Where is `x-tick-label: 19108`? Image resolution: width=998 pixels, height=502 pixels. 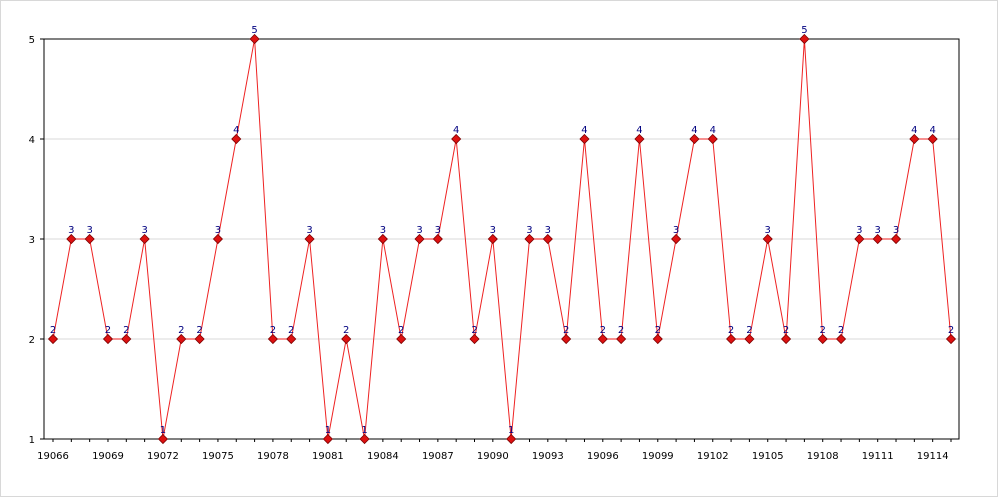
x-tick-label: 19108 is located at coordinates (823, 456).